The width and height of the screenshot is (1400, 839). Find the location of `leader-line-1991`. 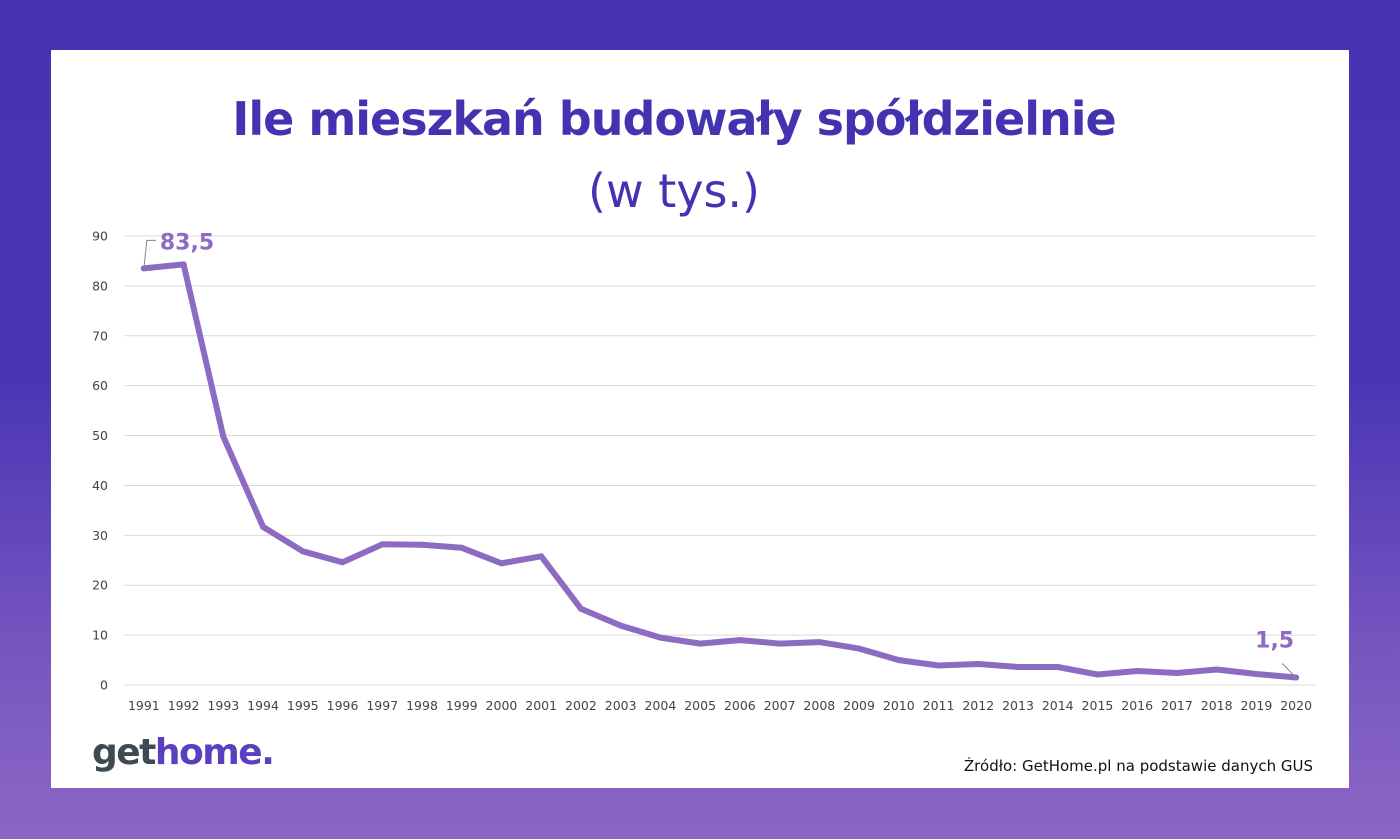

leader-line-1991 is located at coordinates (149, 254).